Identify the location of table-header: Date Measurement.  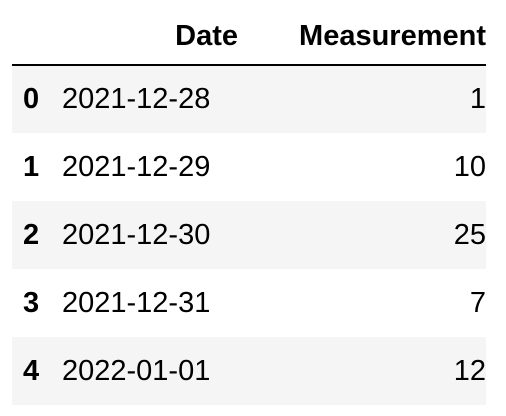
(249, 37).